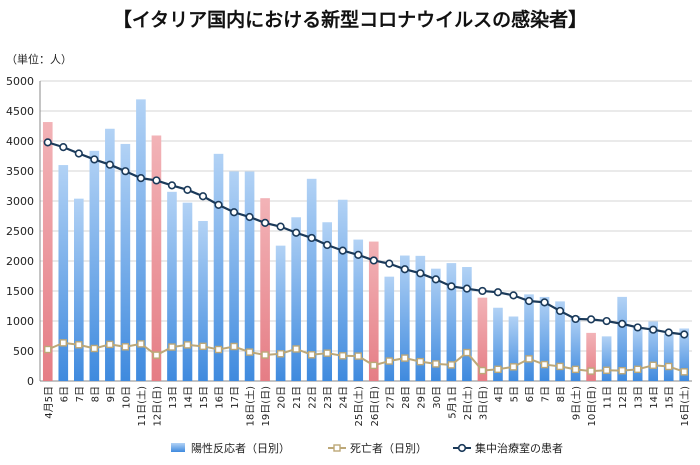 Image resolution: width=700 pixels, height=465 pixels. What do you see at coordinates (235, 397) in the screenshot?
I see `x-tick-label: 17日` at bounding box center [235, 397].